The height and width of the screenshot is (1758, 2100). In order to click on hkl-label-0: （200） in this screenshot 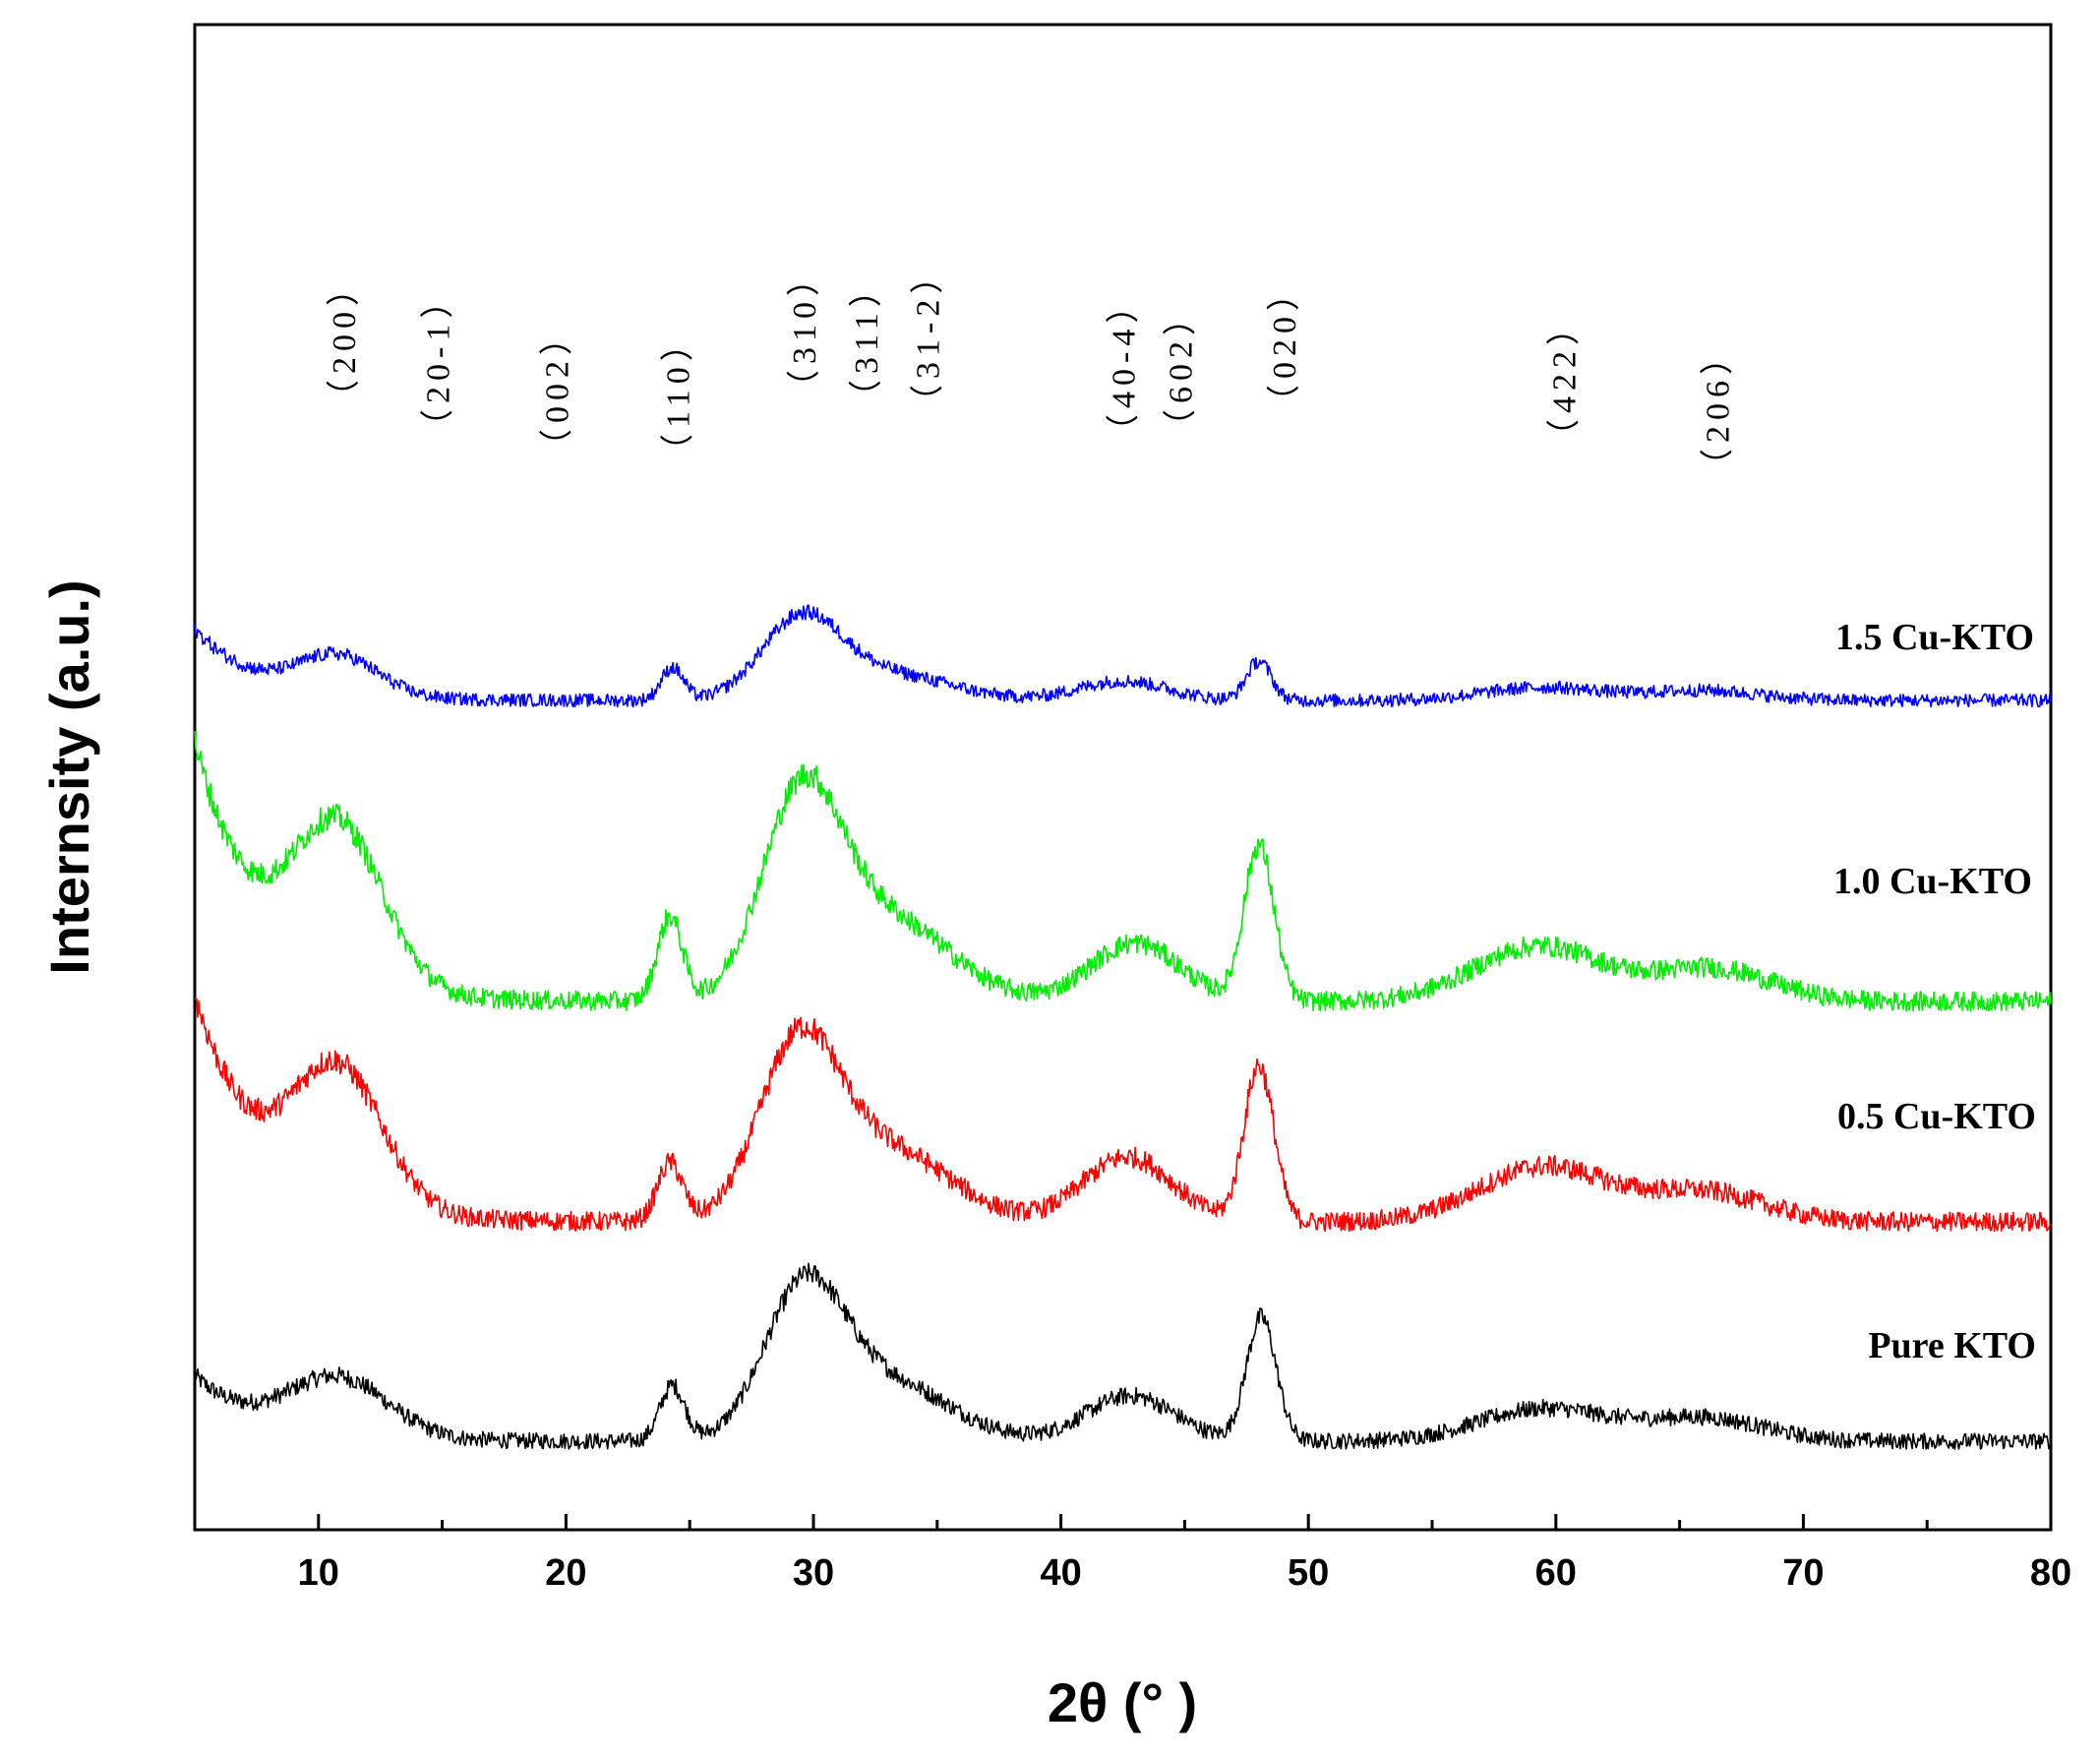, I will do `click(344, 340)`.